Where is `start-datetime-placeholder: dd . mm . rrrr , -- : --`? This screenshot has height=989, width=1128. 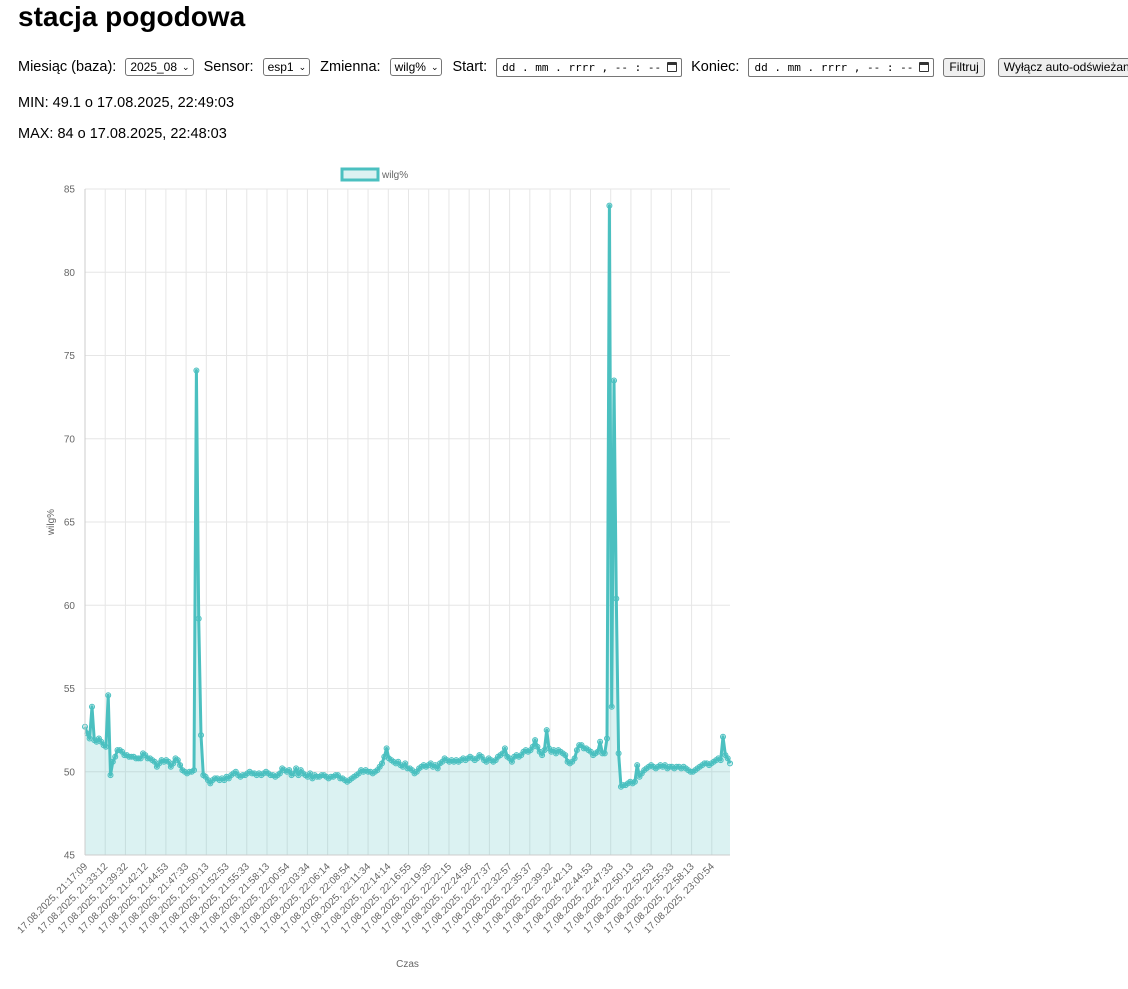 start-datetime-placeholder: dd . mm . rrrr , -- : -- is located at coordinates (582, 67).